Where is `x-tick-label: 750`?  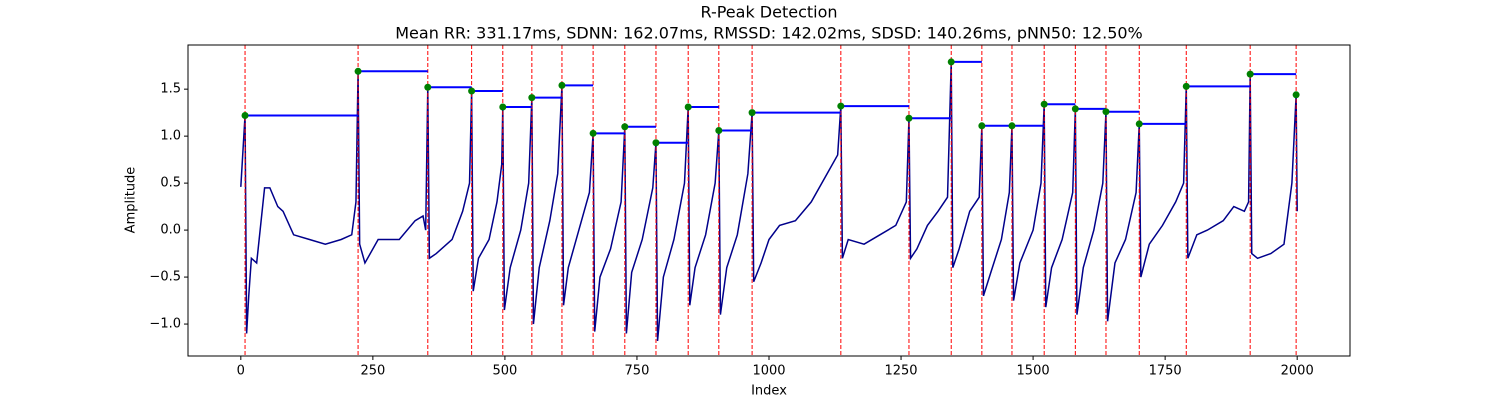
x-tick-label: 750 is located at coordinates (637, 371).